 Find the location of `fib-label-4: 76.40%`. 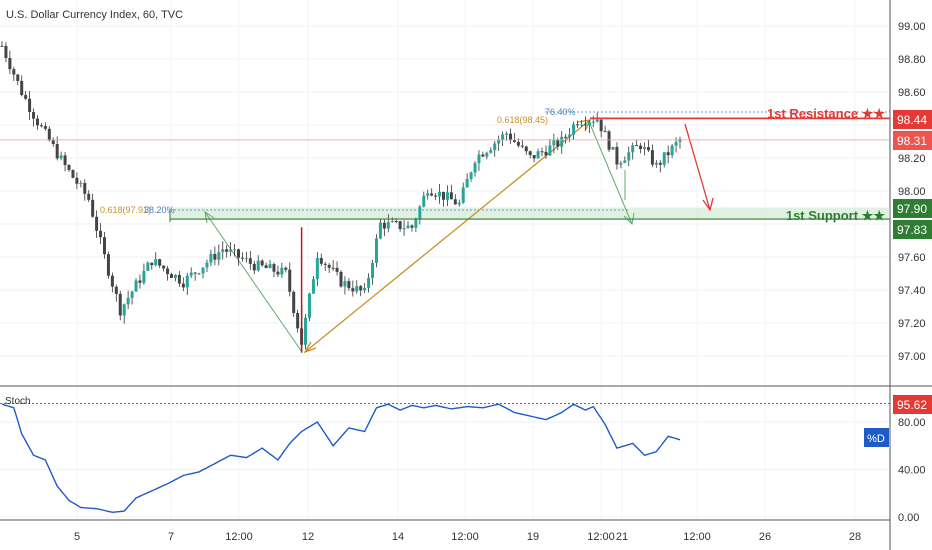

fib-label-4: 76.40% is located at coordinates (560, 112).